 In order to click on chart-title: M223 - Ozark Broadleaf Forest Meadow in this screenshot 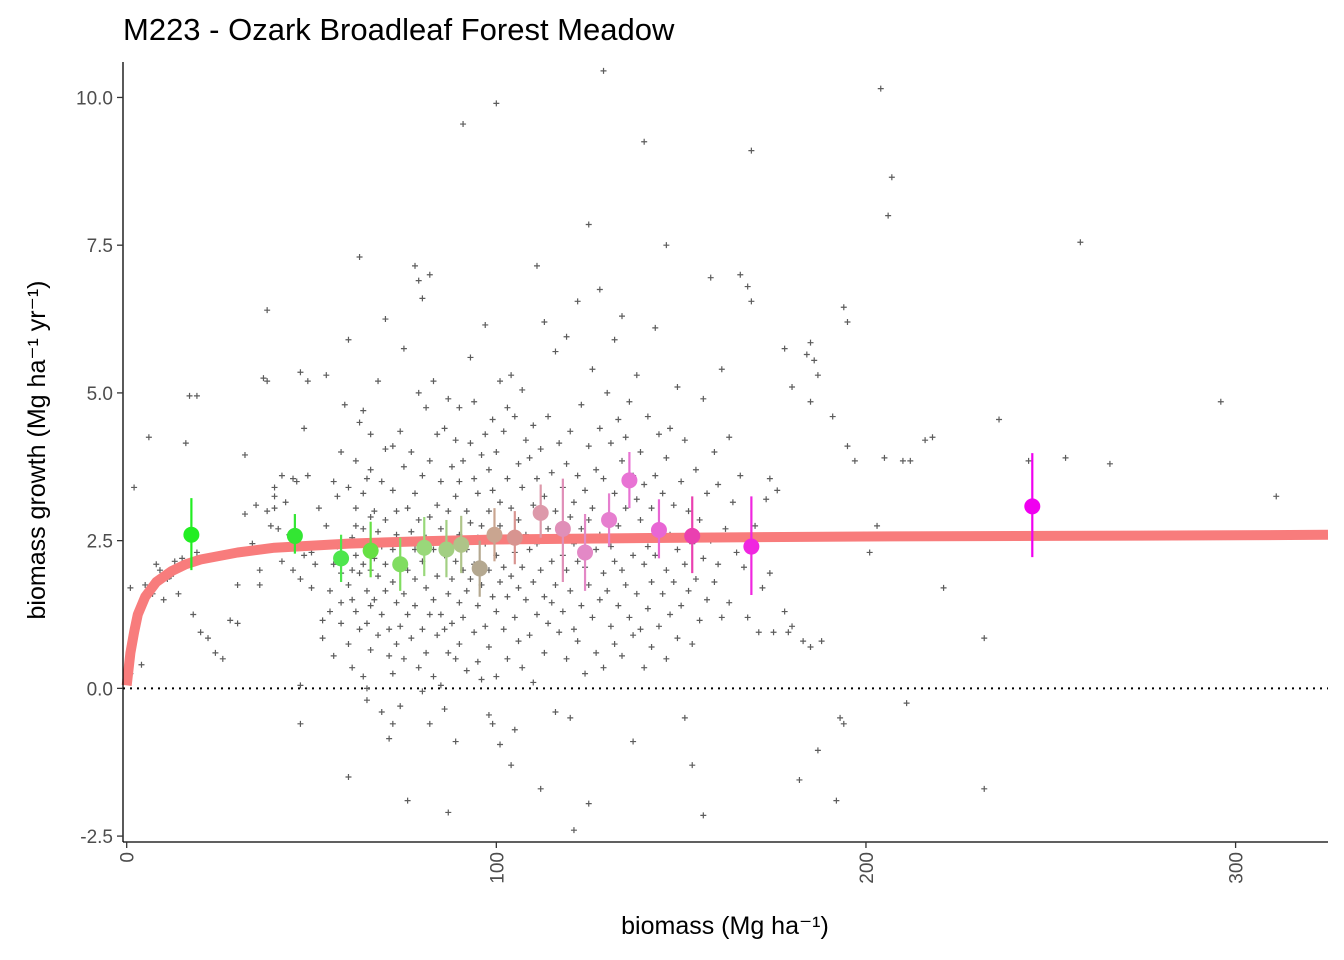, I will do `click(399, 29)`.